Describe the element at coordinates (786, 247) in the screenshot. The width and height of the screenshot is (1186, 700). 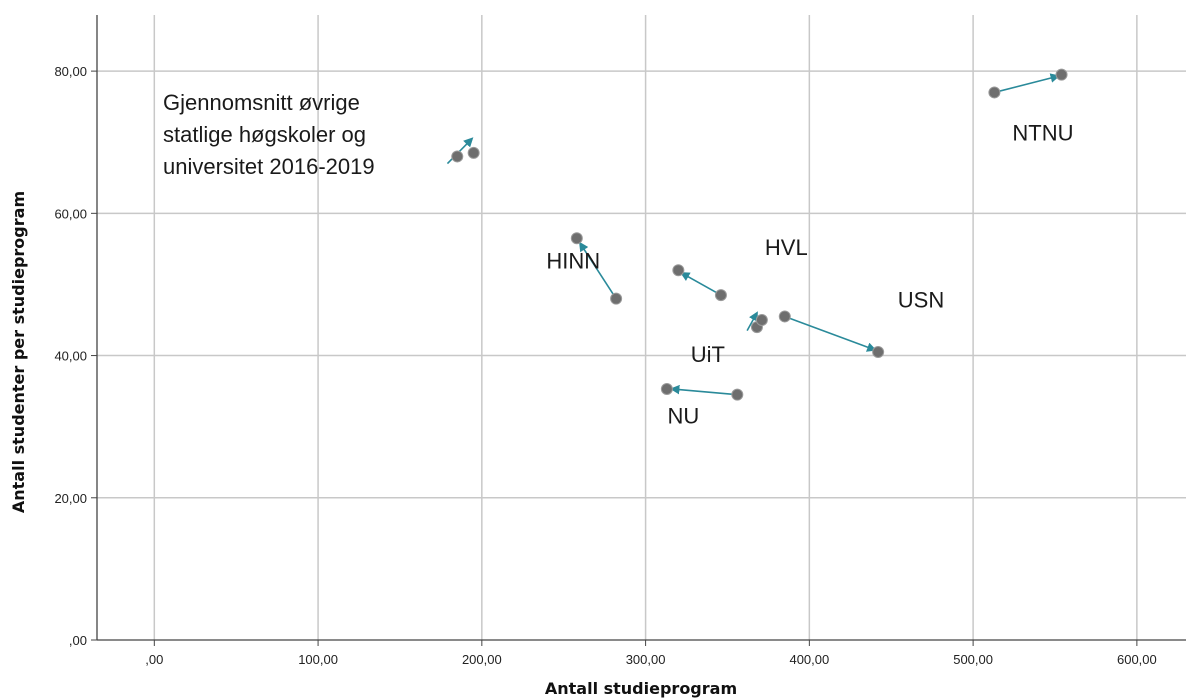
I see `point-label: HVL` at that location.